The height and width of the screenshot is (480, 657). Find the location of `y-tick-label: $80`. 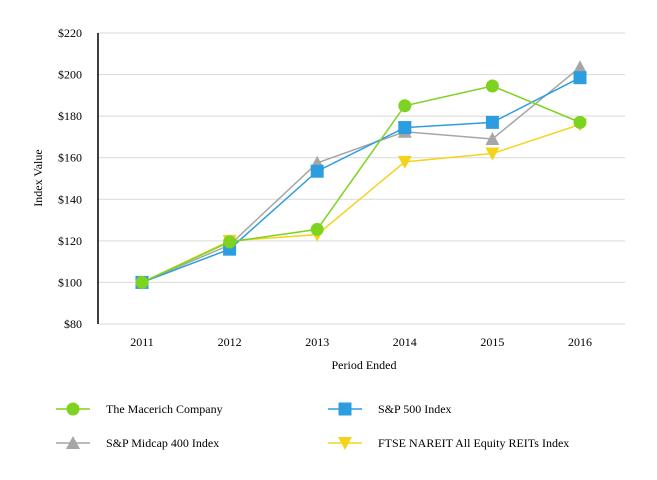

y-tick-label: $80 is located at coordinates (73, 324).